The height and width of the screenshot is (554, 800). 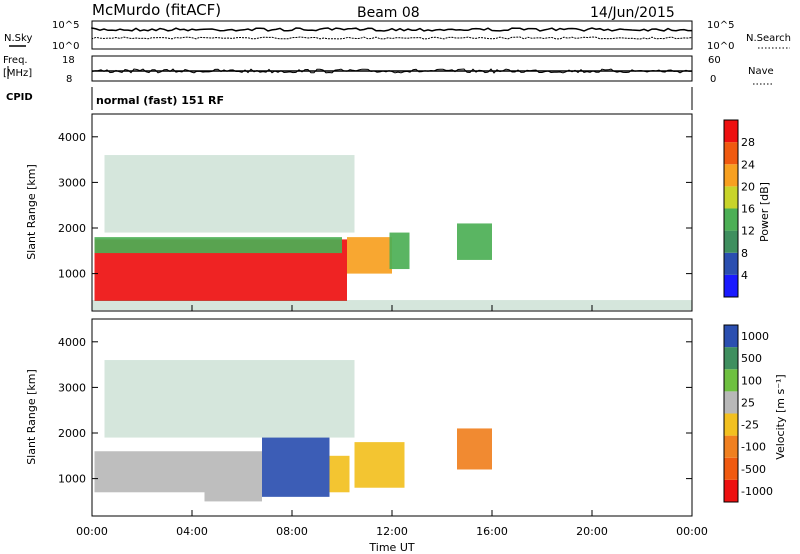 What do you see at coordinates (714, 60) in the screenshot?
I see `nave-tick-top: 60` at bounding box center [714, 60].